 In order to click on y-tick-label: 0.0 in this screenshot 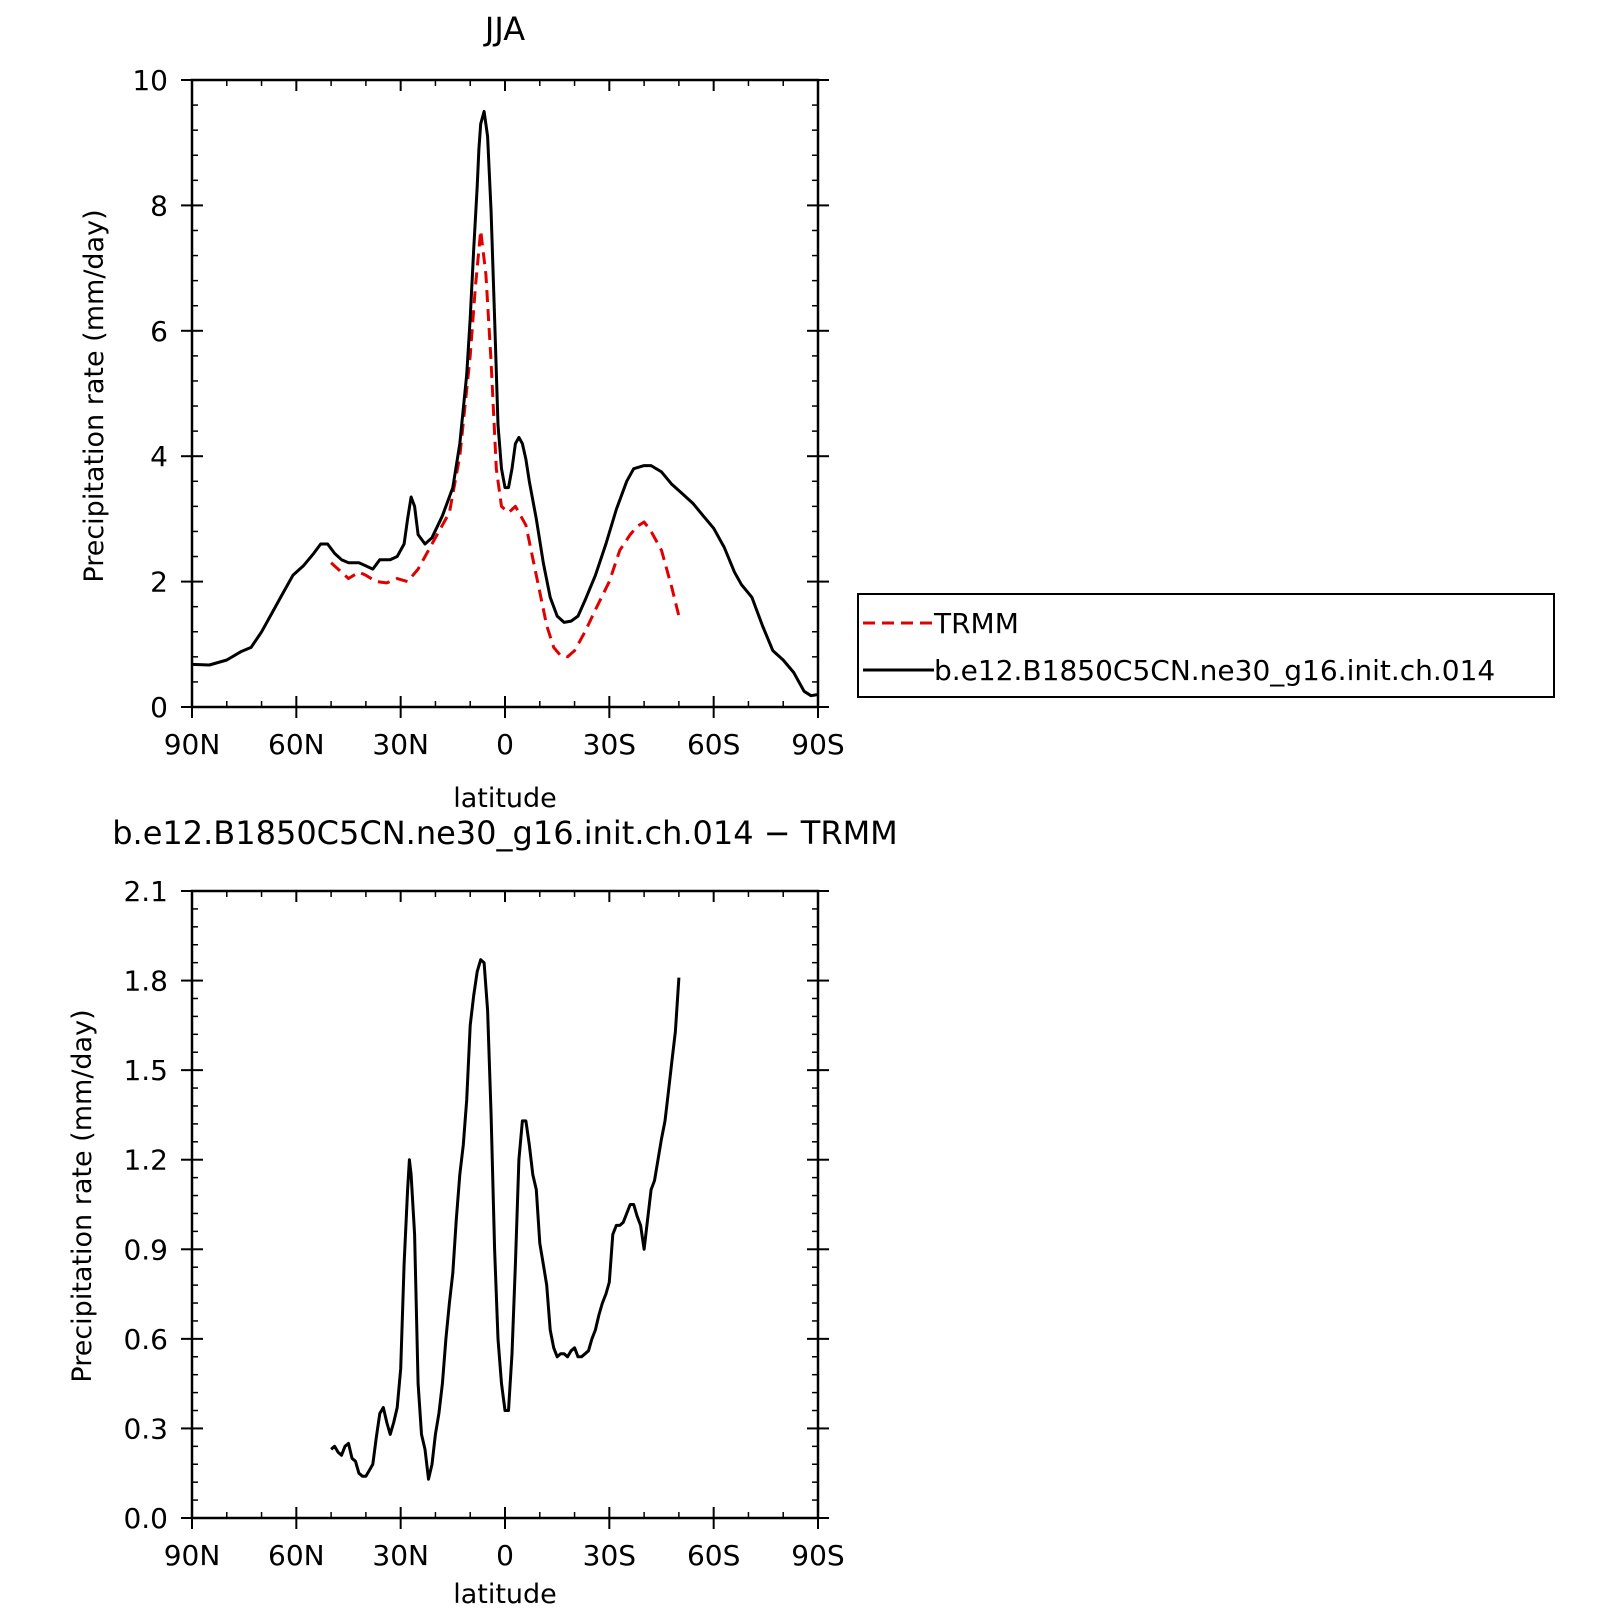, I will do `click(145, 1518)`.